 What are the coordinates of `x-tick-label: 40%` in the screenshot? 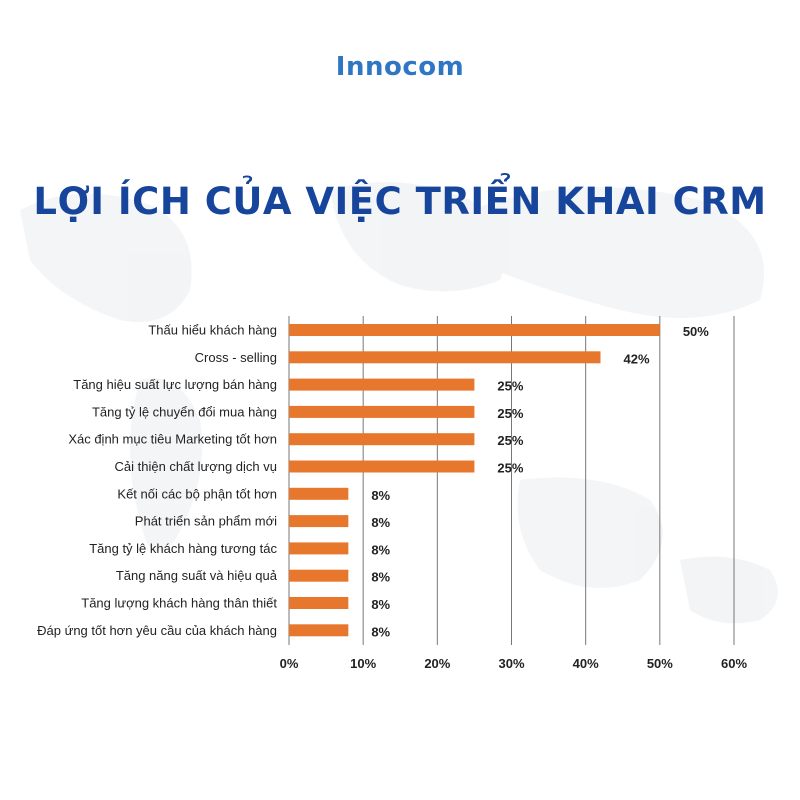 It's located at (586, 663).